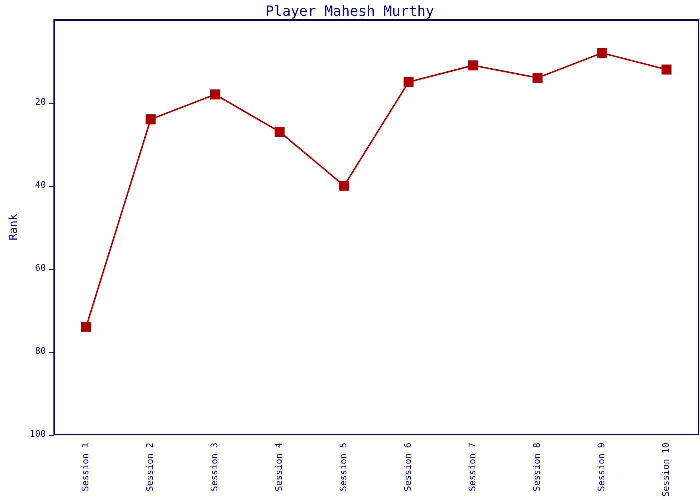 The image size is (700, 500). Describe the element at coordinates (409, 467) in the screenshot. I see `x-tick-label: Session 6` at that location.